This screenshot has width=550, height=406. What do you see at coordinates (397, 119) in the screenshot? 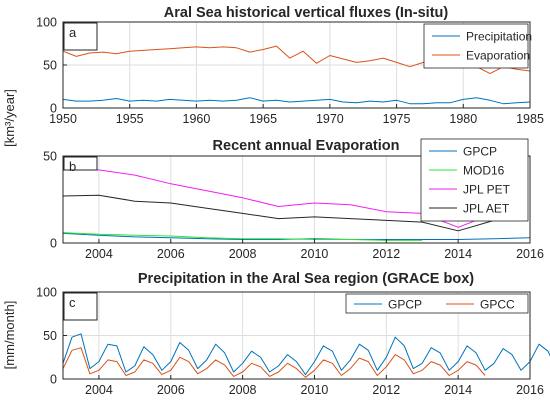
I see `x-tick-label-1975: 1975` at bounding box center [397, 119].